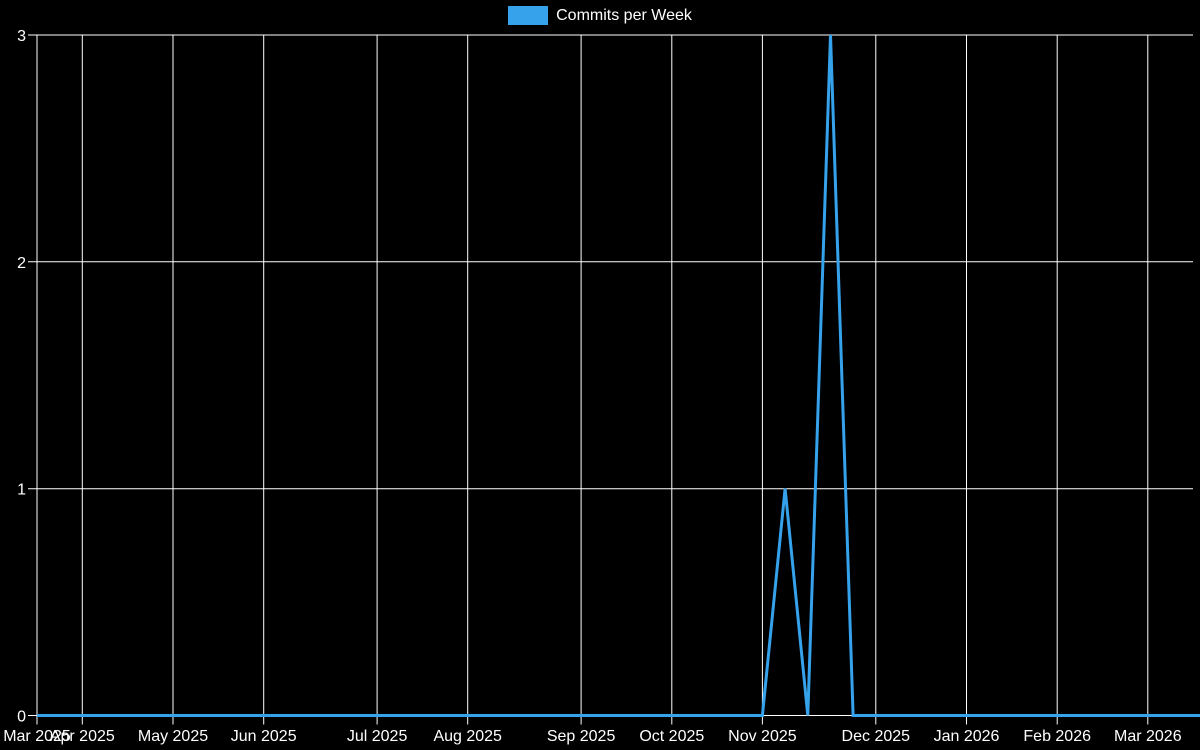 The image size is (1200, 750). What do you see at coordinates (1057, 736) in the screenshot?
I see `x-tick-label: Feb 2026` at bounding box center [1057, 736].